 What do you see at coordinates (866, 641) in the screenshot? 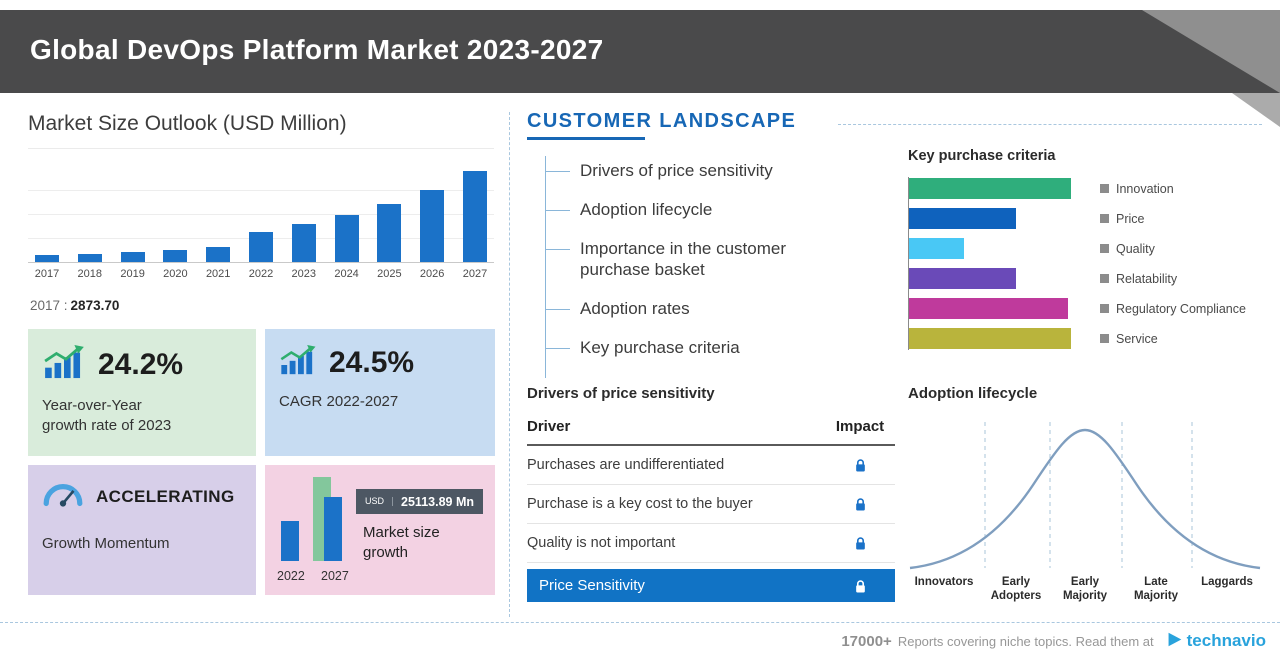
I see `report-count: 17000+` at bounding box center [866, 641].